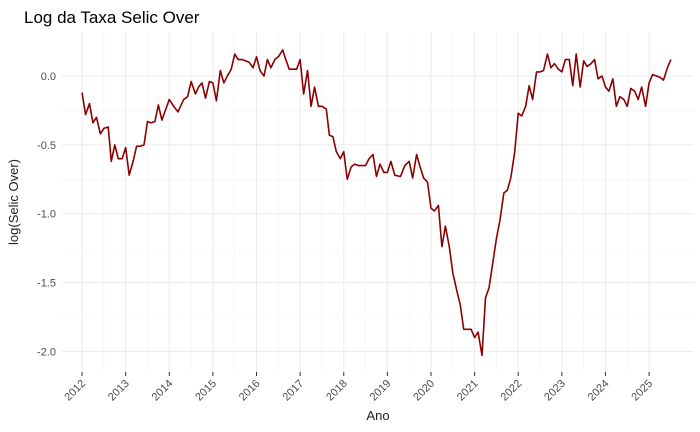 This screenshot has height=432, width=700. What do you see at coordinates (337, 391) in the screenshot?
I see `x-tick-label: 2018` at bounding box center [337, 391].